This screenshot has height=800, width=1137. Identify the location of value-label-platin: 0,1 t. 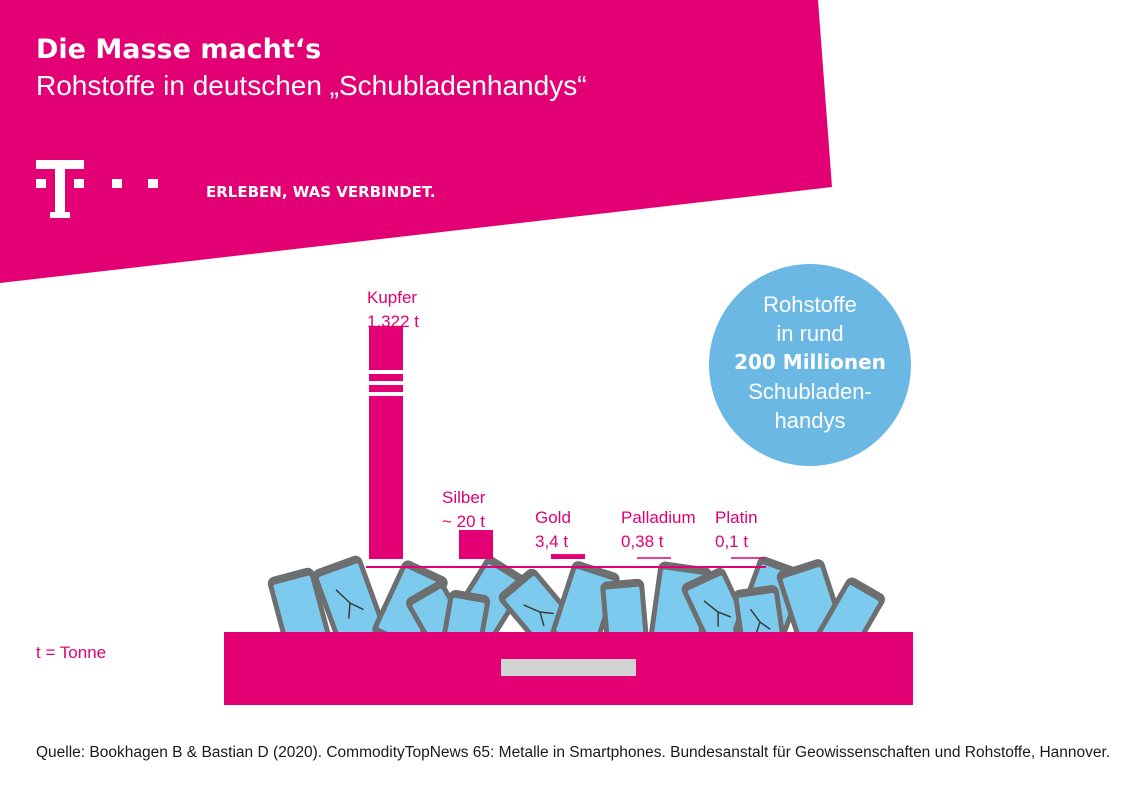
(731, 541).